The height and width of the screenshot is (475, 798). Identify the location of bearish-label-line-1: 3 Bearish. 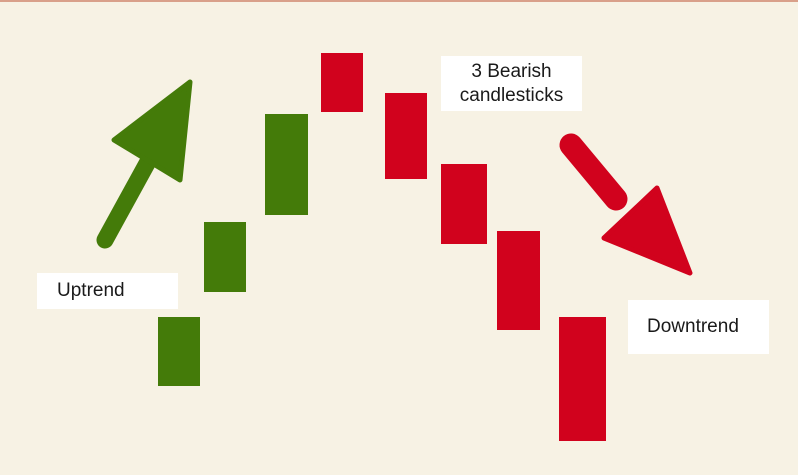
(511, 71).